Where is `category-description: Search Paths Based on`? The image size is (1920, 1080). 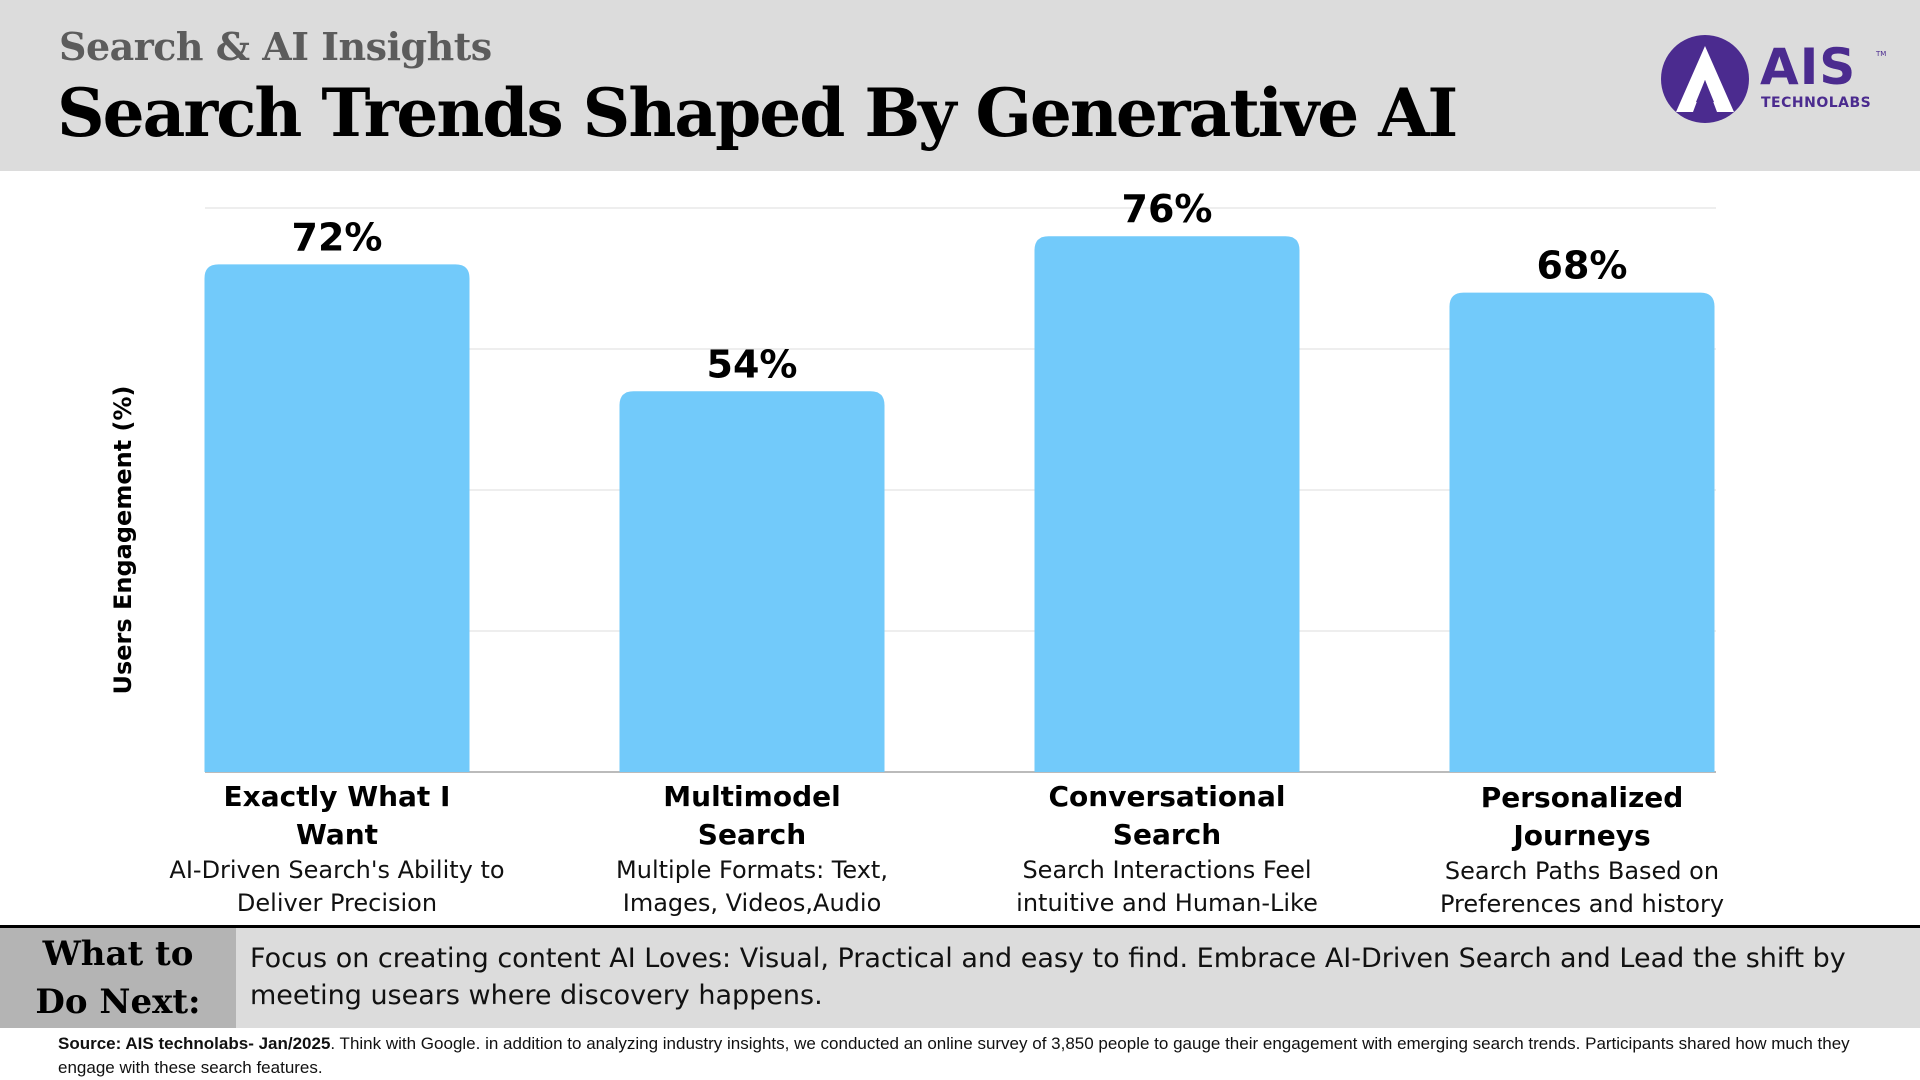 category-description: Search Paths Based on is located at coordinates (1582, 871).